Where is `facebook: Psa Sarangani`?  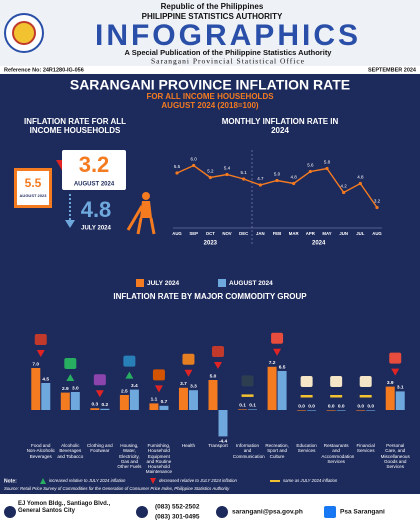 facebook: Psa Sarangani is located at coordinates (362, 512).